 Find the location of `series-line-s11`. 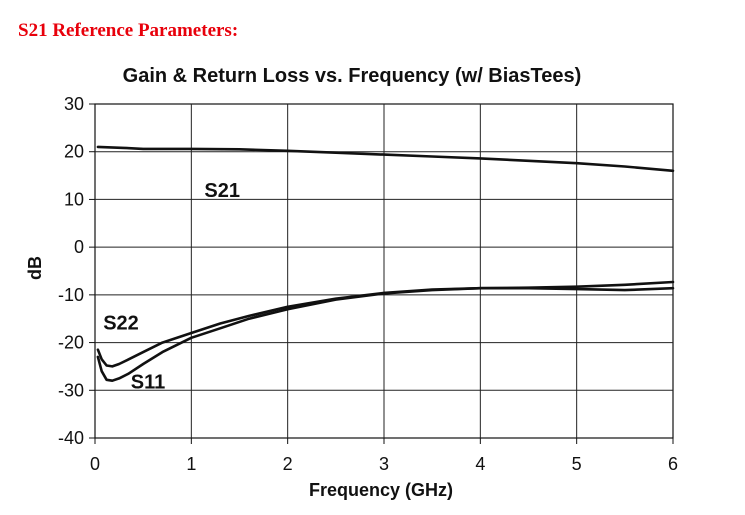

series-line-s11 is located at coordinates (385, 334).